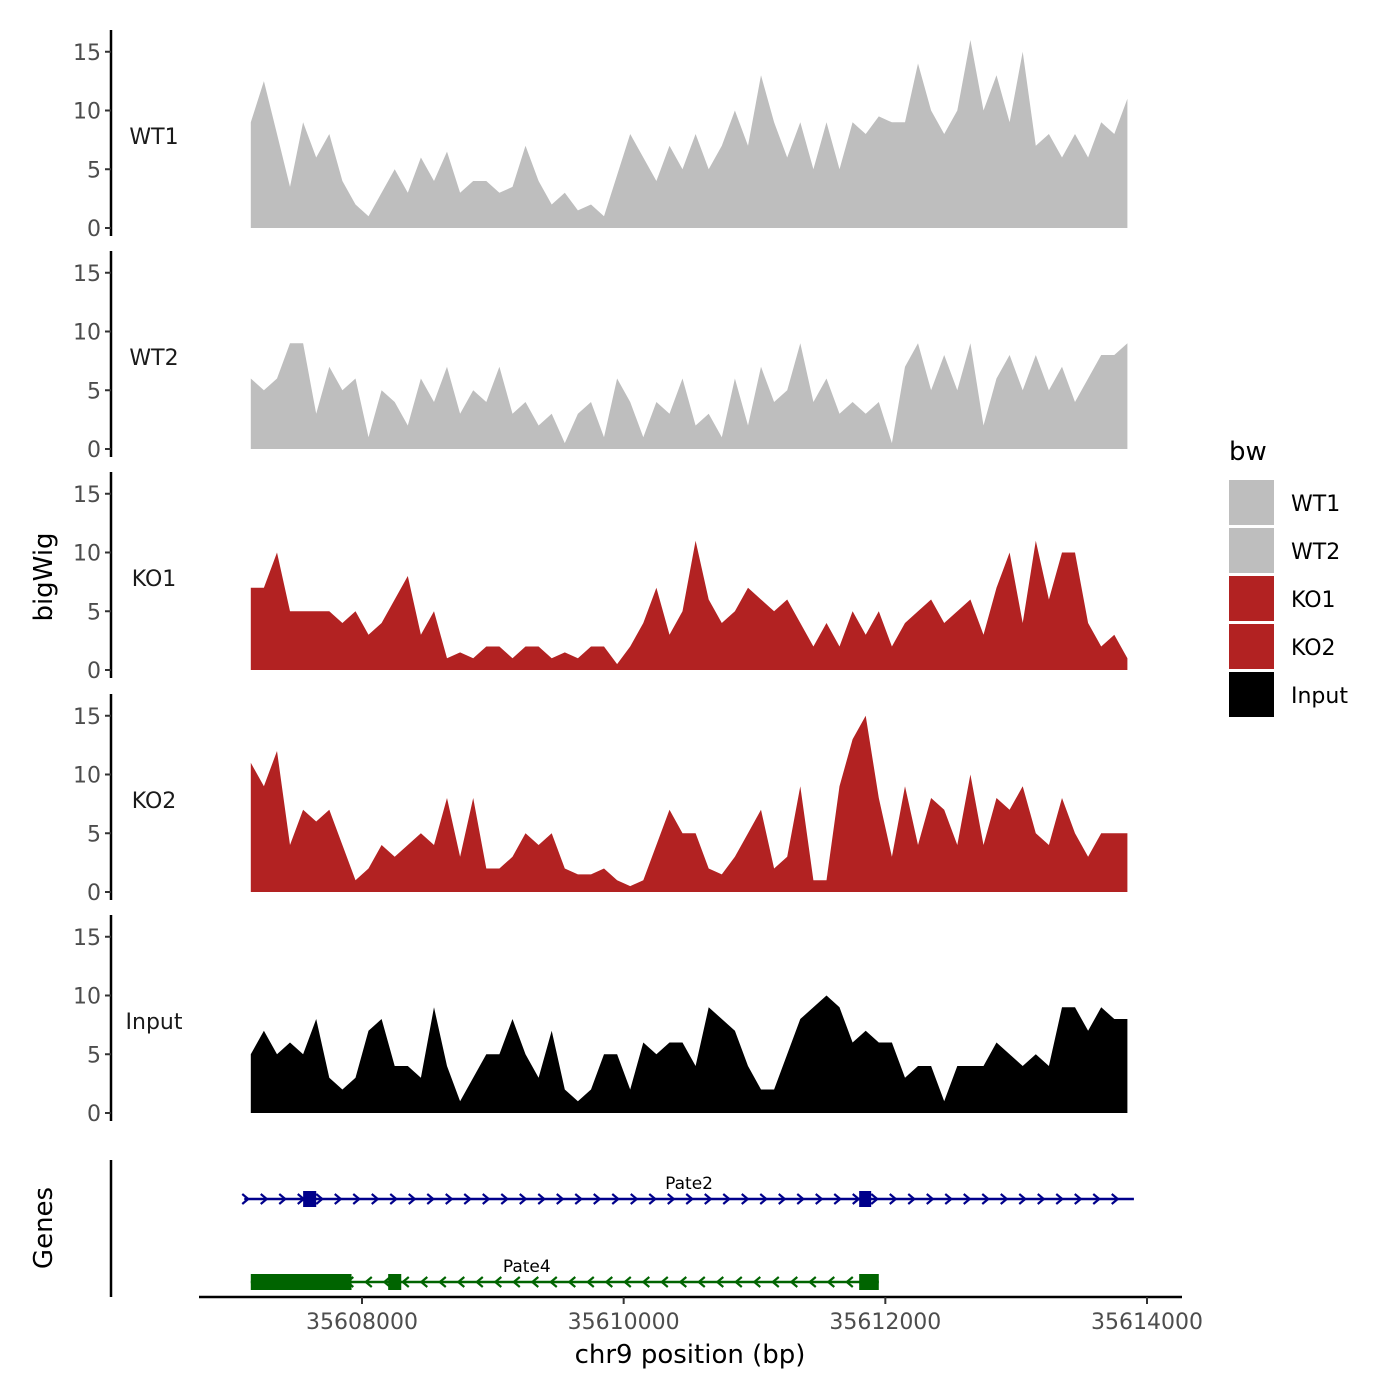 The width and height of the screenshot is (1400, 1400). I want to click on track-wt1-tick-label: 0, so click(94, 229).